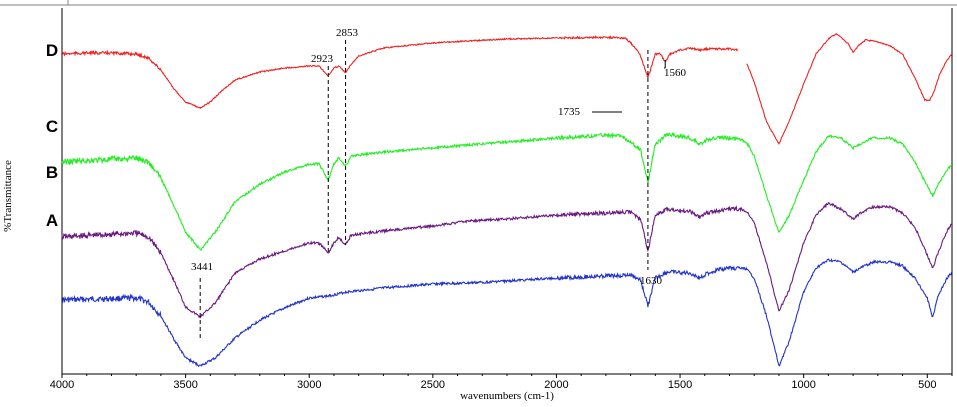 The width and height of the screenshot is (957, 407). Describe the element at coordinates (501, 382) in the screenshot. I see `x-axis-ticks: 4000 3500 3000 2500 2000 1500 1000 500` at that location.